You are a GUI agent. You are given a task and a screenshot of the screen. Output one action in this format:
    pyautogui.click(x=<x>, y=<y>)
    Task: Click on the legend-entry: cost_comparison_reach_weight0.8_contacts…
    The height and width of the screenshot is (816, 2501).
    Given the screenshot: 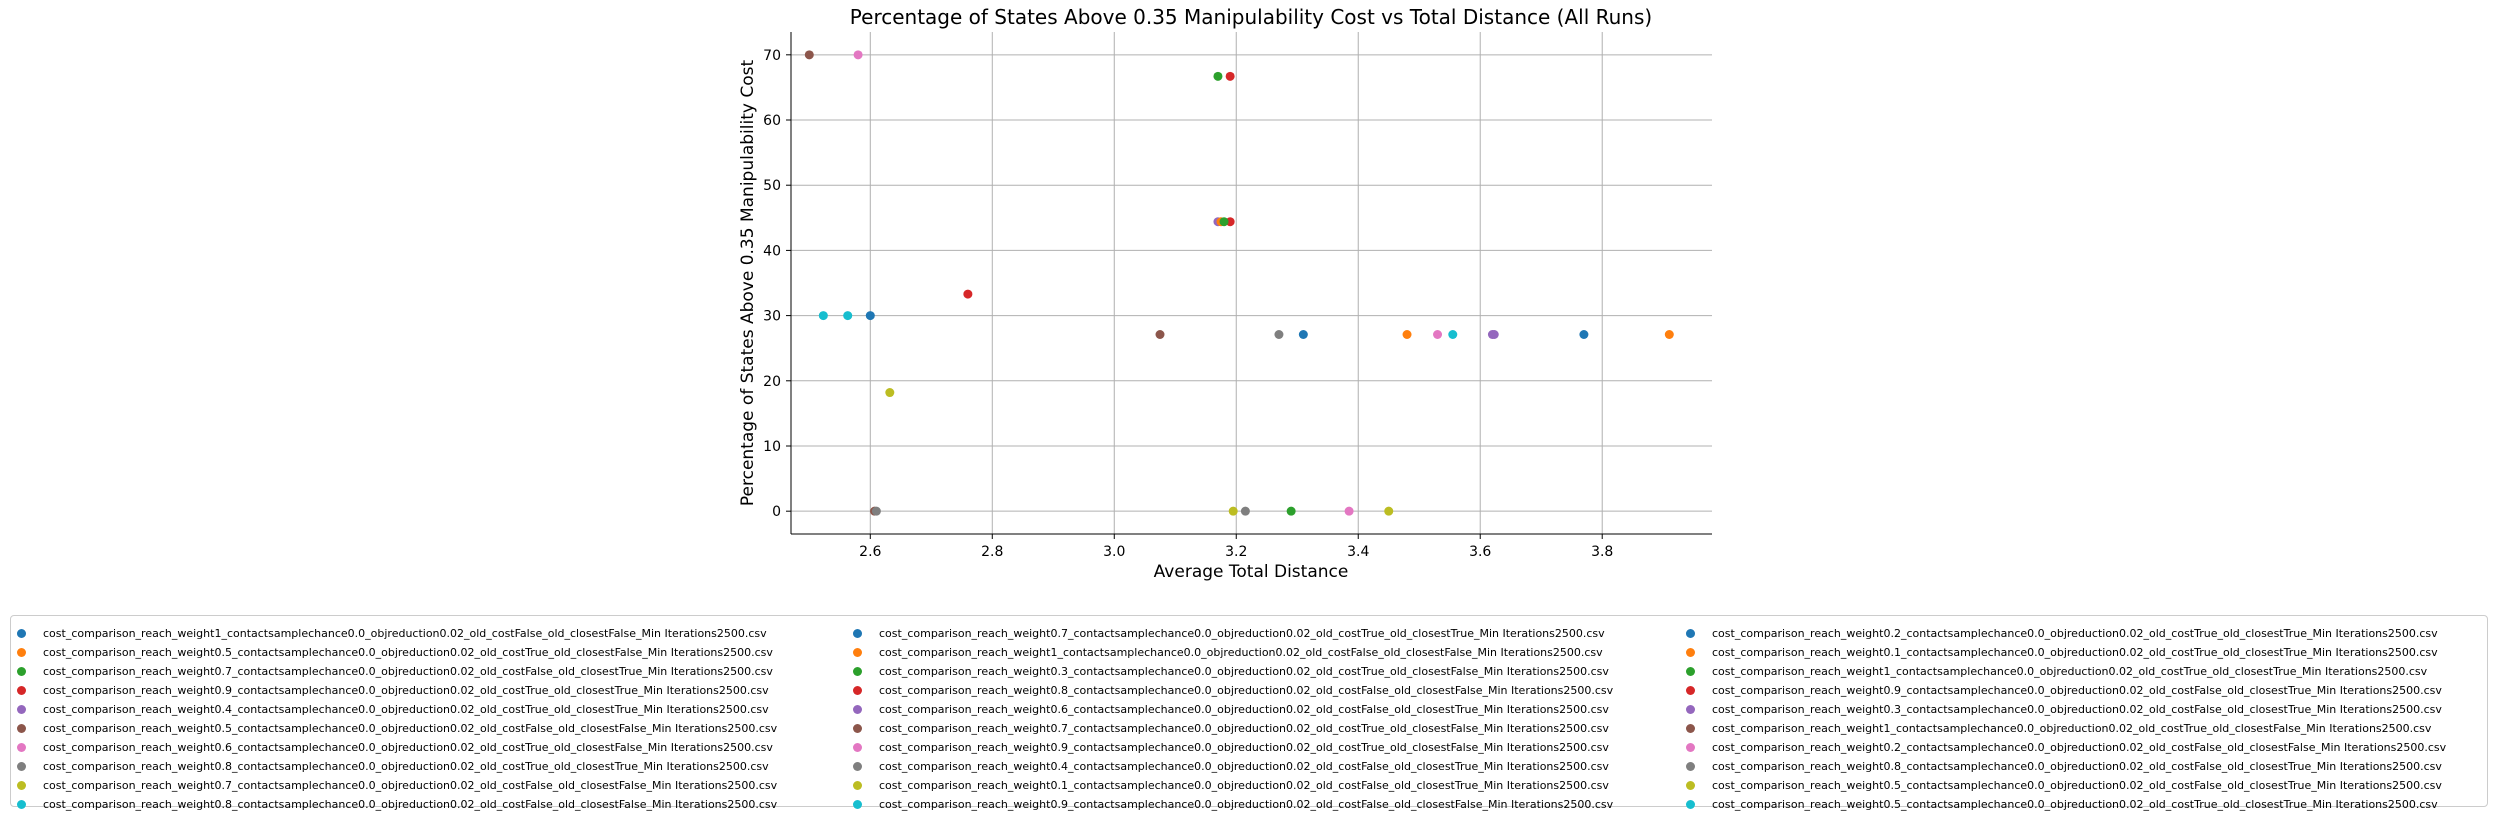 What is the action you would take?
    pyautogui.click(x=1230, y=690)
    